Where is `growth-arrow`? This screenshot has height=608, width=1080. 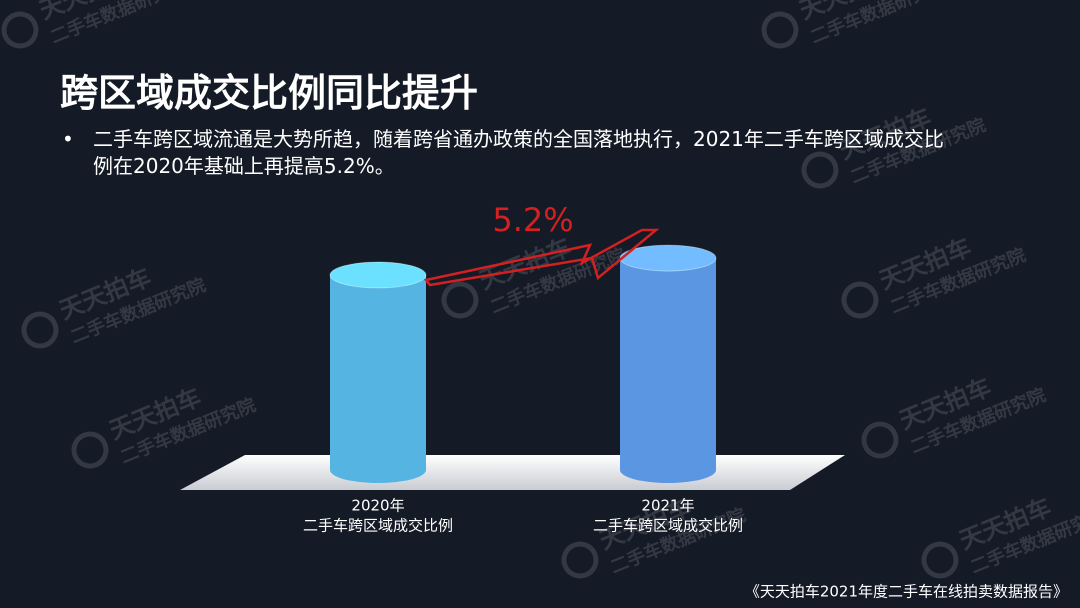 growth-arrow is located at coordinates (541, 257).